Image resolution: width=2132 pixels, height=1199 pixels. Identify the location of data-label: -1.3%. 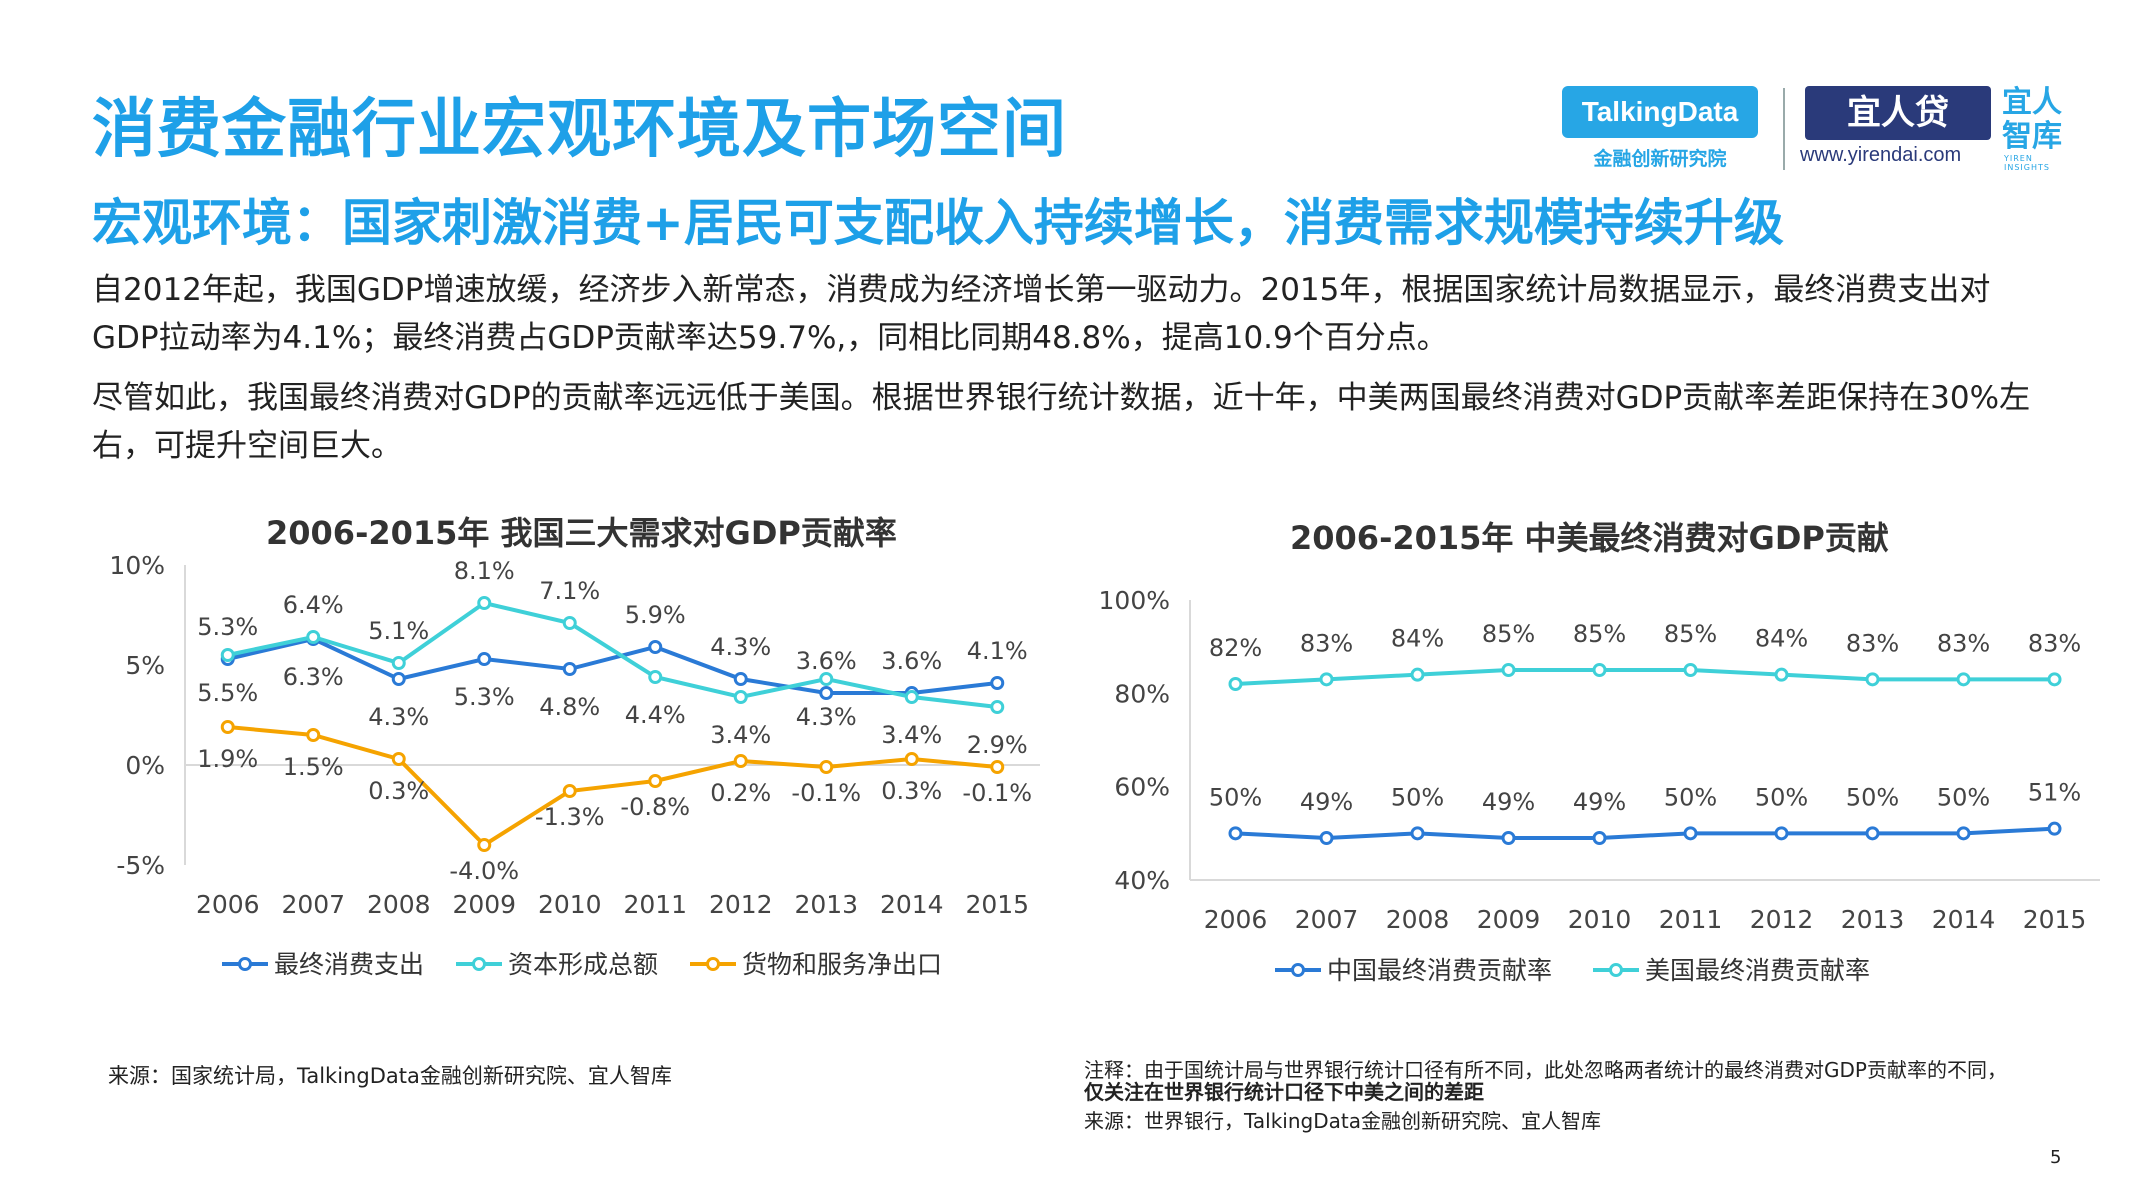
(570, 817).